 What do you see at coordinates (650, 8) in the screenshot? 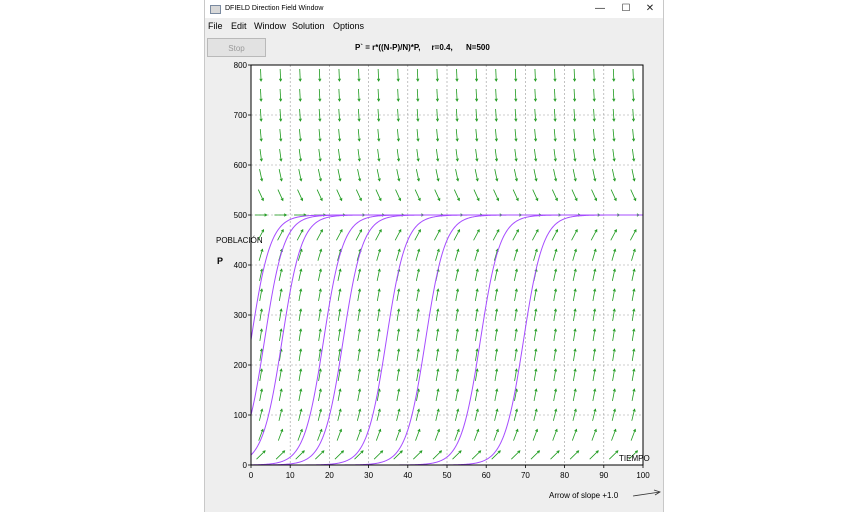
I see `close-button: ✕` at bounding box center [650, 8].